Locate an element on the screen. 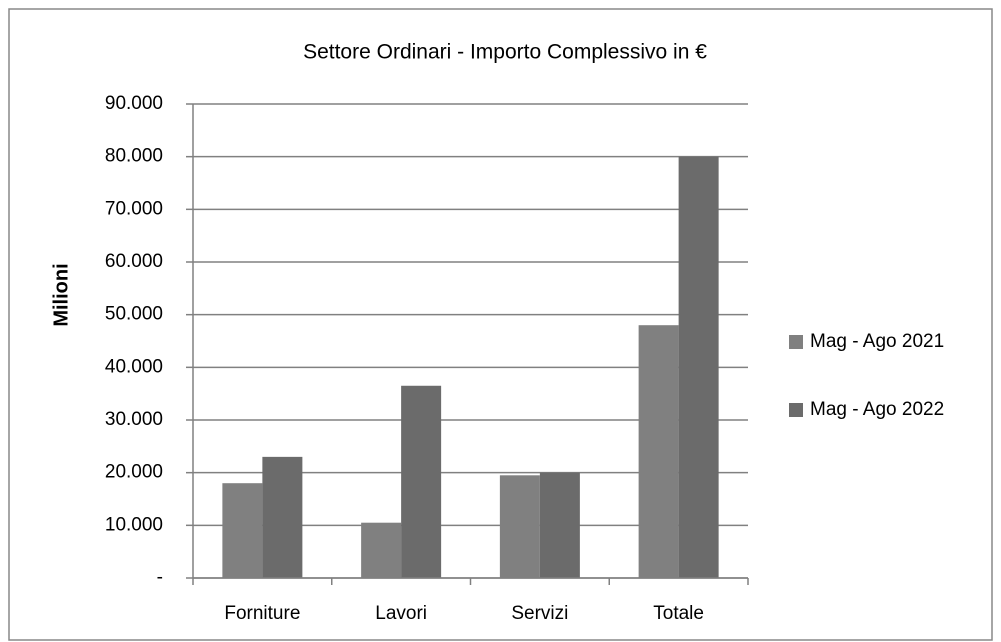  y-tick-label: 20.000 is located at coordinates (134, 472).